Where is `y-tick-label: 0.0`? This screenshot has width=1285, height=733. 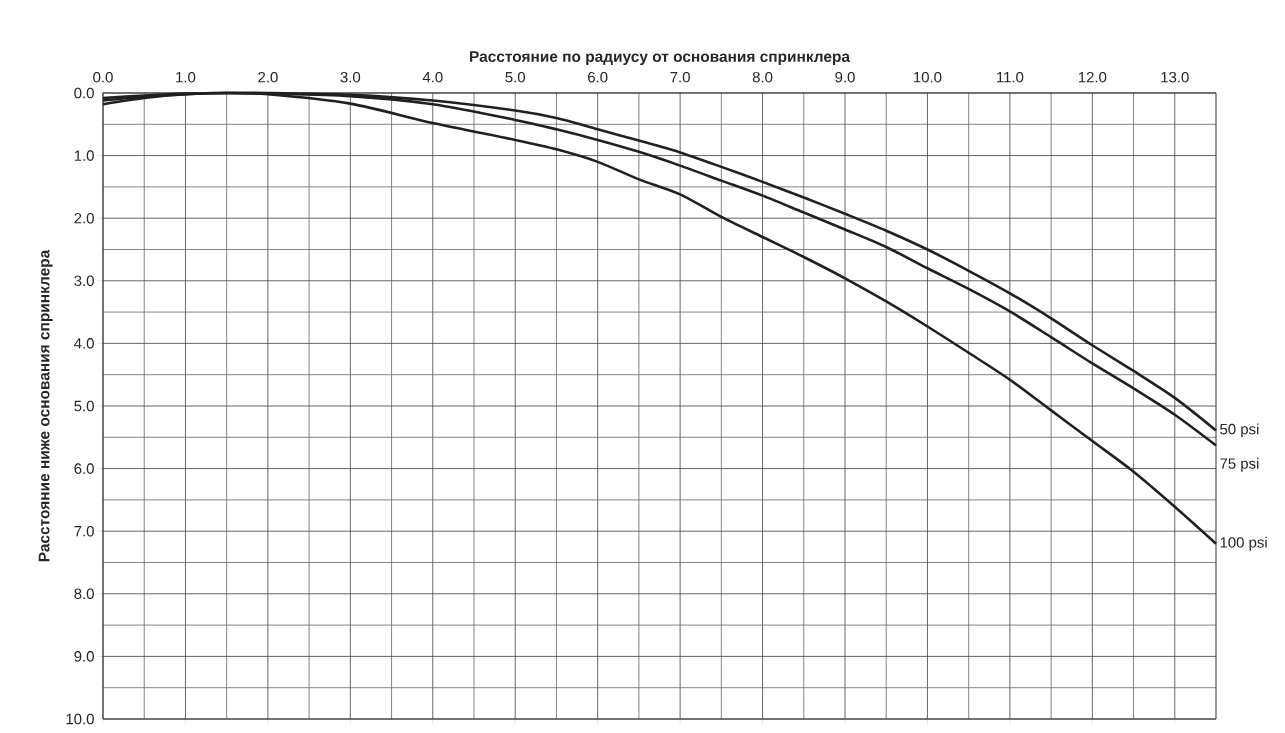
y-tick-label: 0.0 is located at coordinates (84, 93).